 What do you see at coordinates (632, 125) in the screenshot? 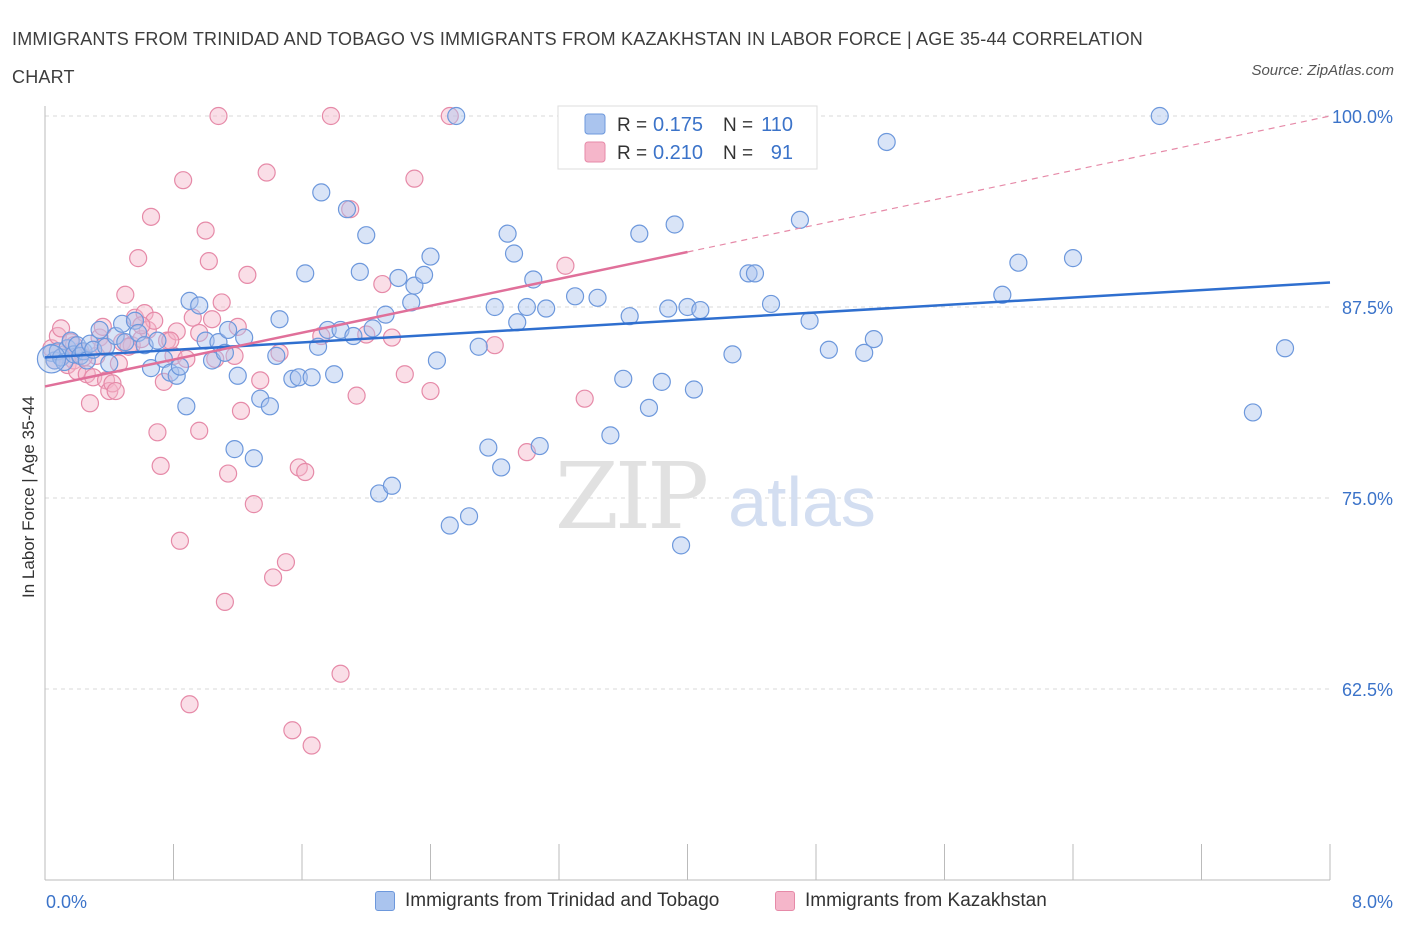
I see `stats-r-label-blue: R =` at bounding box center [632, 125].